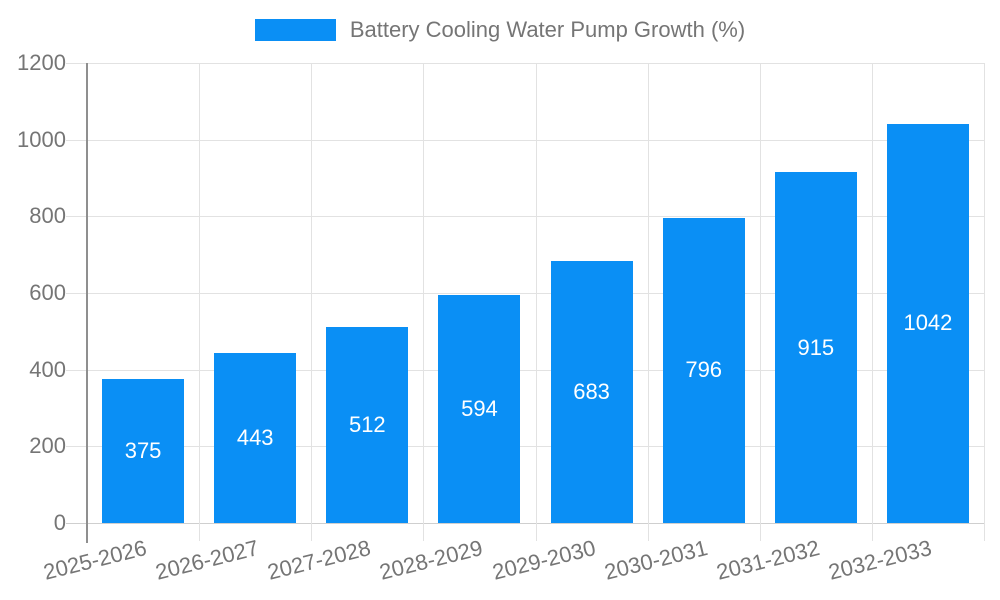 The image size is (1000, 600). I want to click on x-axis-tick-label: 2027-2028, so click(319, 560).